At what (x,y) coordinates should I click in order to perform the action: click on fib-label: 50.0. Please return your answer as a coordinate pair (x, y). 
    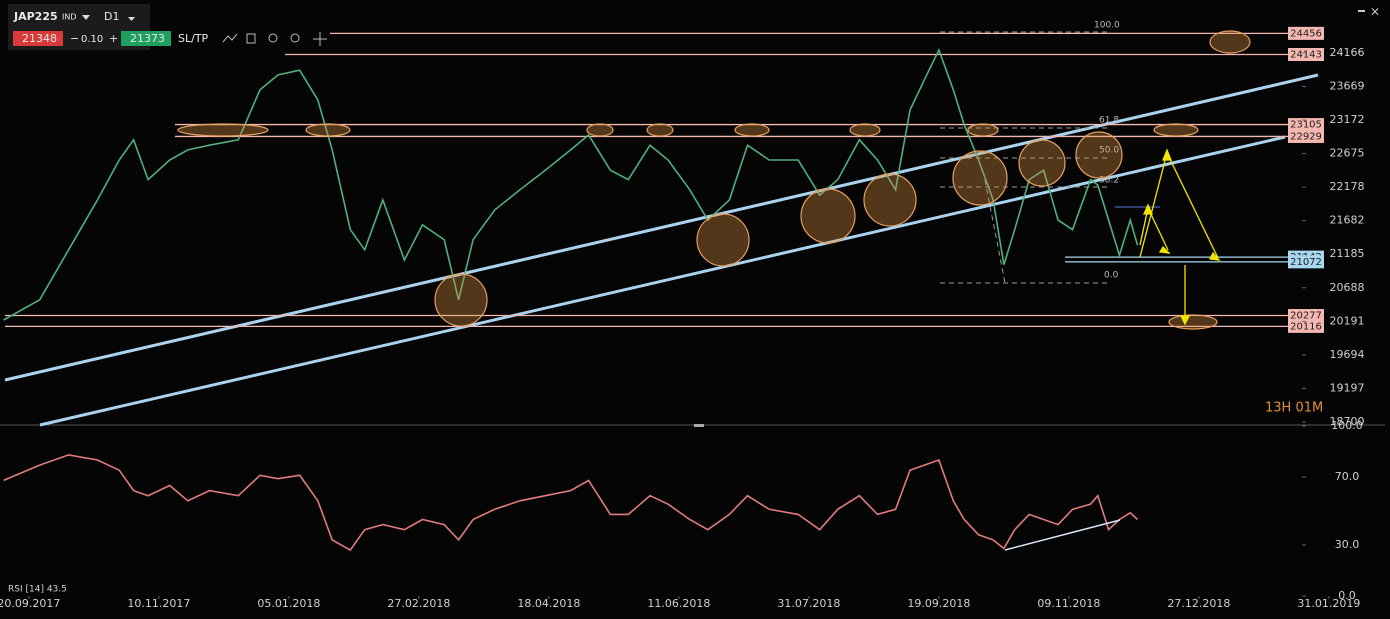
    Looking at the image, I should click on (1109, 151).